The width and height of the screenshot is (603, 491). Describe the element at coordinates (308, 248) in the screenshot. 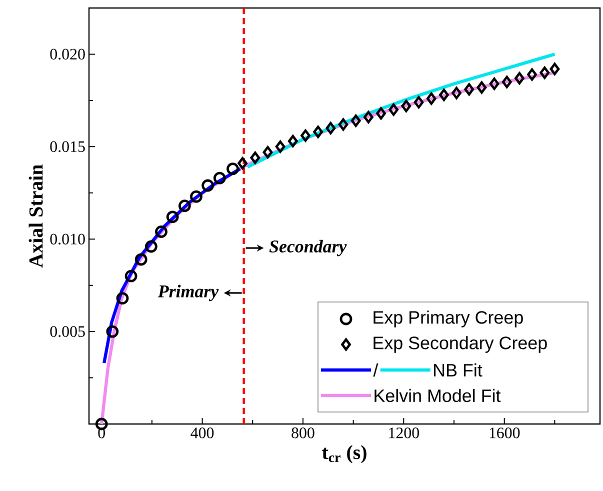

I see `annotation: Secondary` at that location.